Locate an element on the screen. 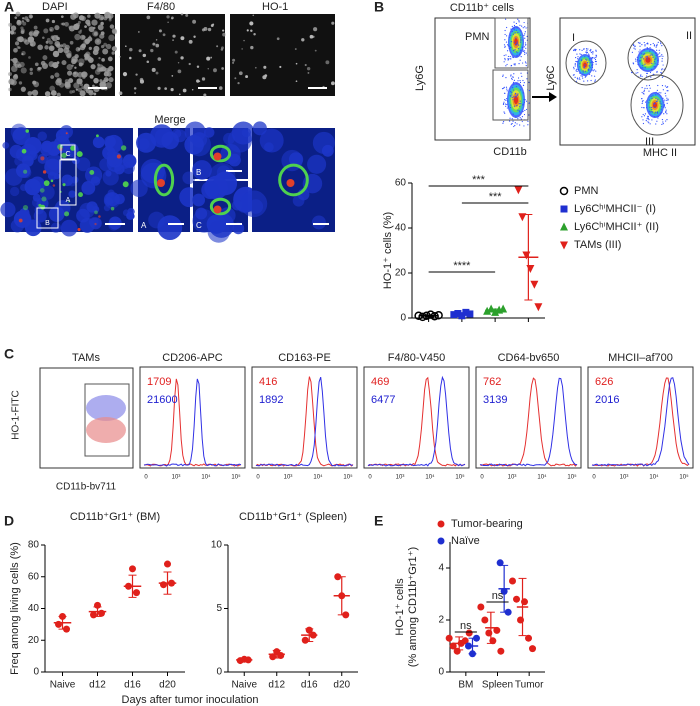 Image resolution: width=700 pixels, height=706 pixels. inset-box is located at coordinates (68, 152).